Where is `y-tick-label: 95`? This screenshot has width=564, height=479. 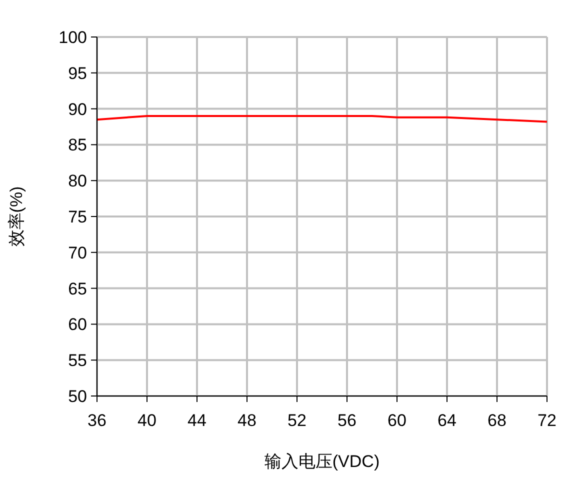 y-tick-label: 95 is located at coordinates (77, 73).